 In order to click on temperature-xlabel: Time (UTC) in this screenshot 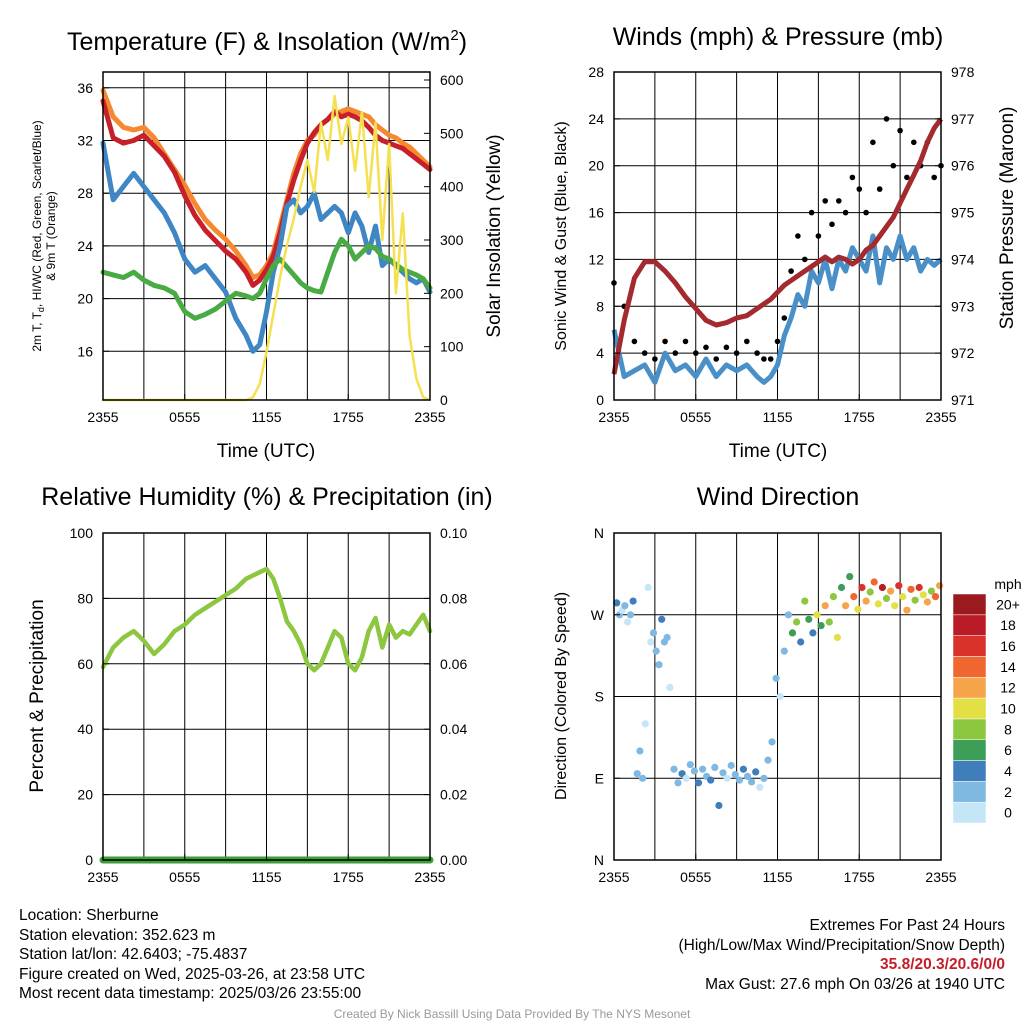, I will do `click(266, 451)`.